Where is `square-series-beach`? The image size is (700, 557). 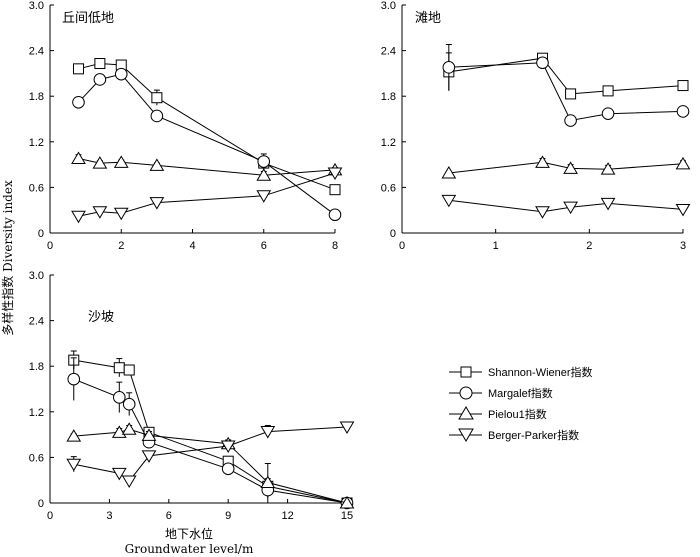
square-series-beach is located at coordinates (566, 76).